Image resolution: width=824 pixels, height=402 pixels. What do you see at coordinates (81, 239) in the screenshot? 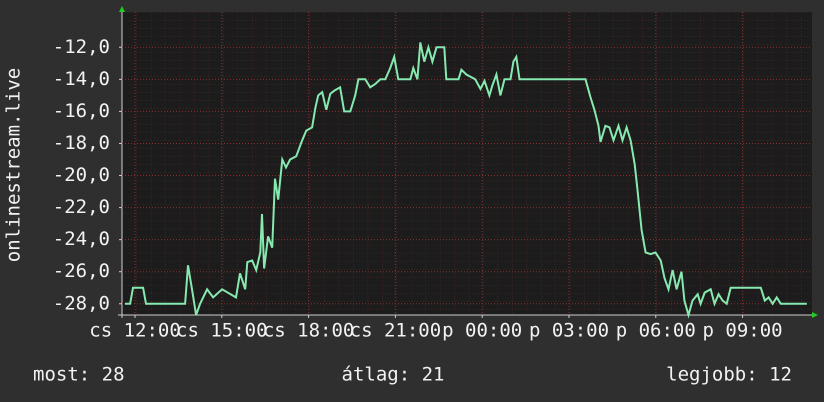
I see `y-tick-label: -24,0` at bounding box center [81, 239].